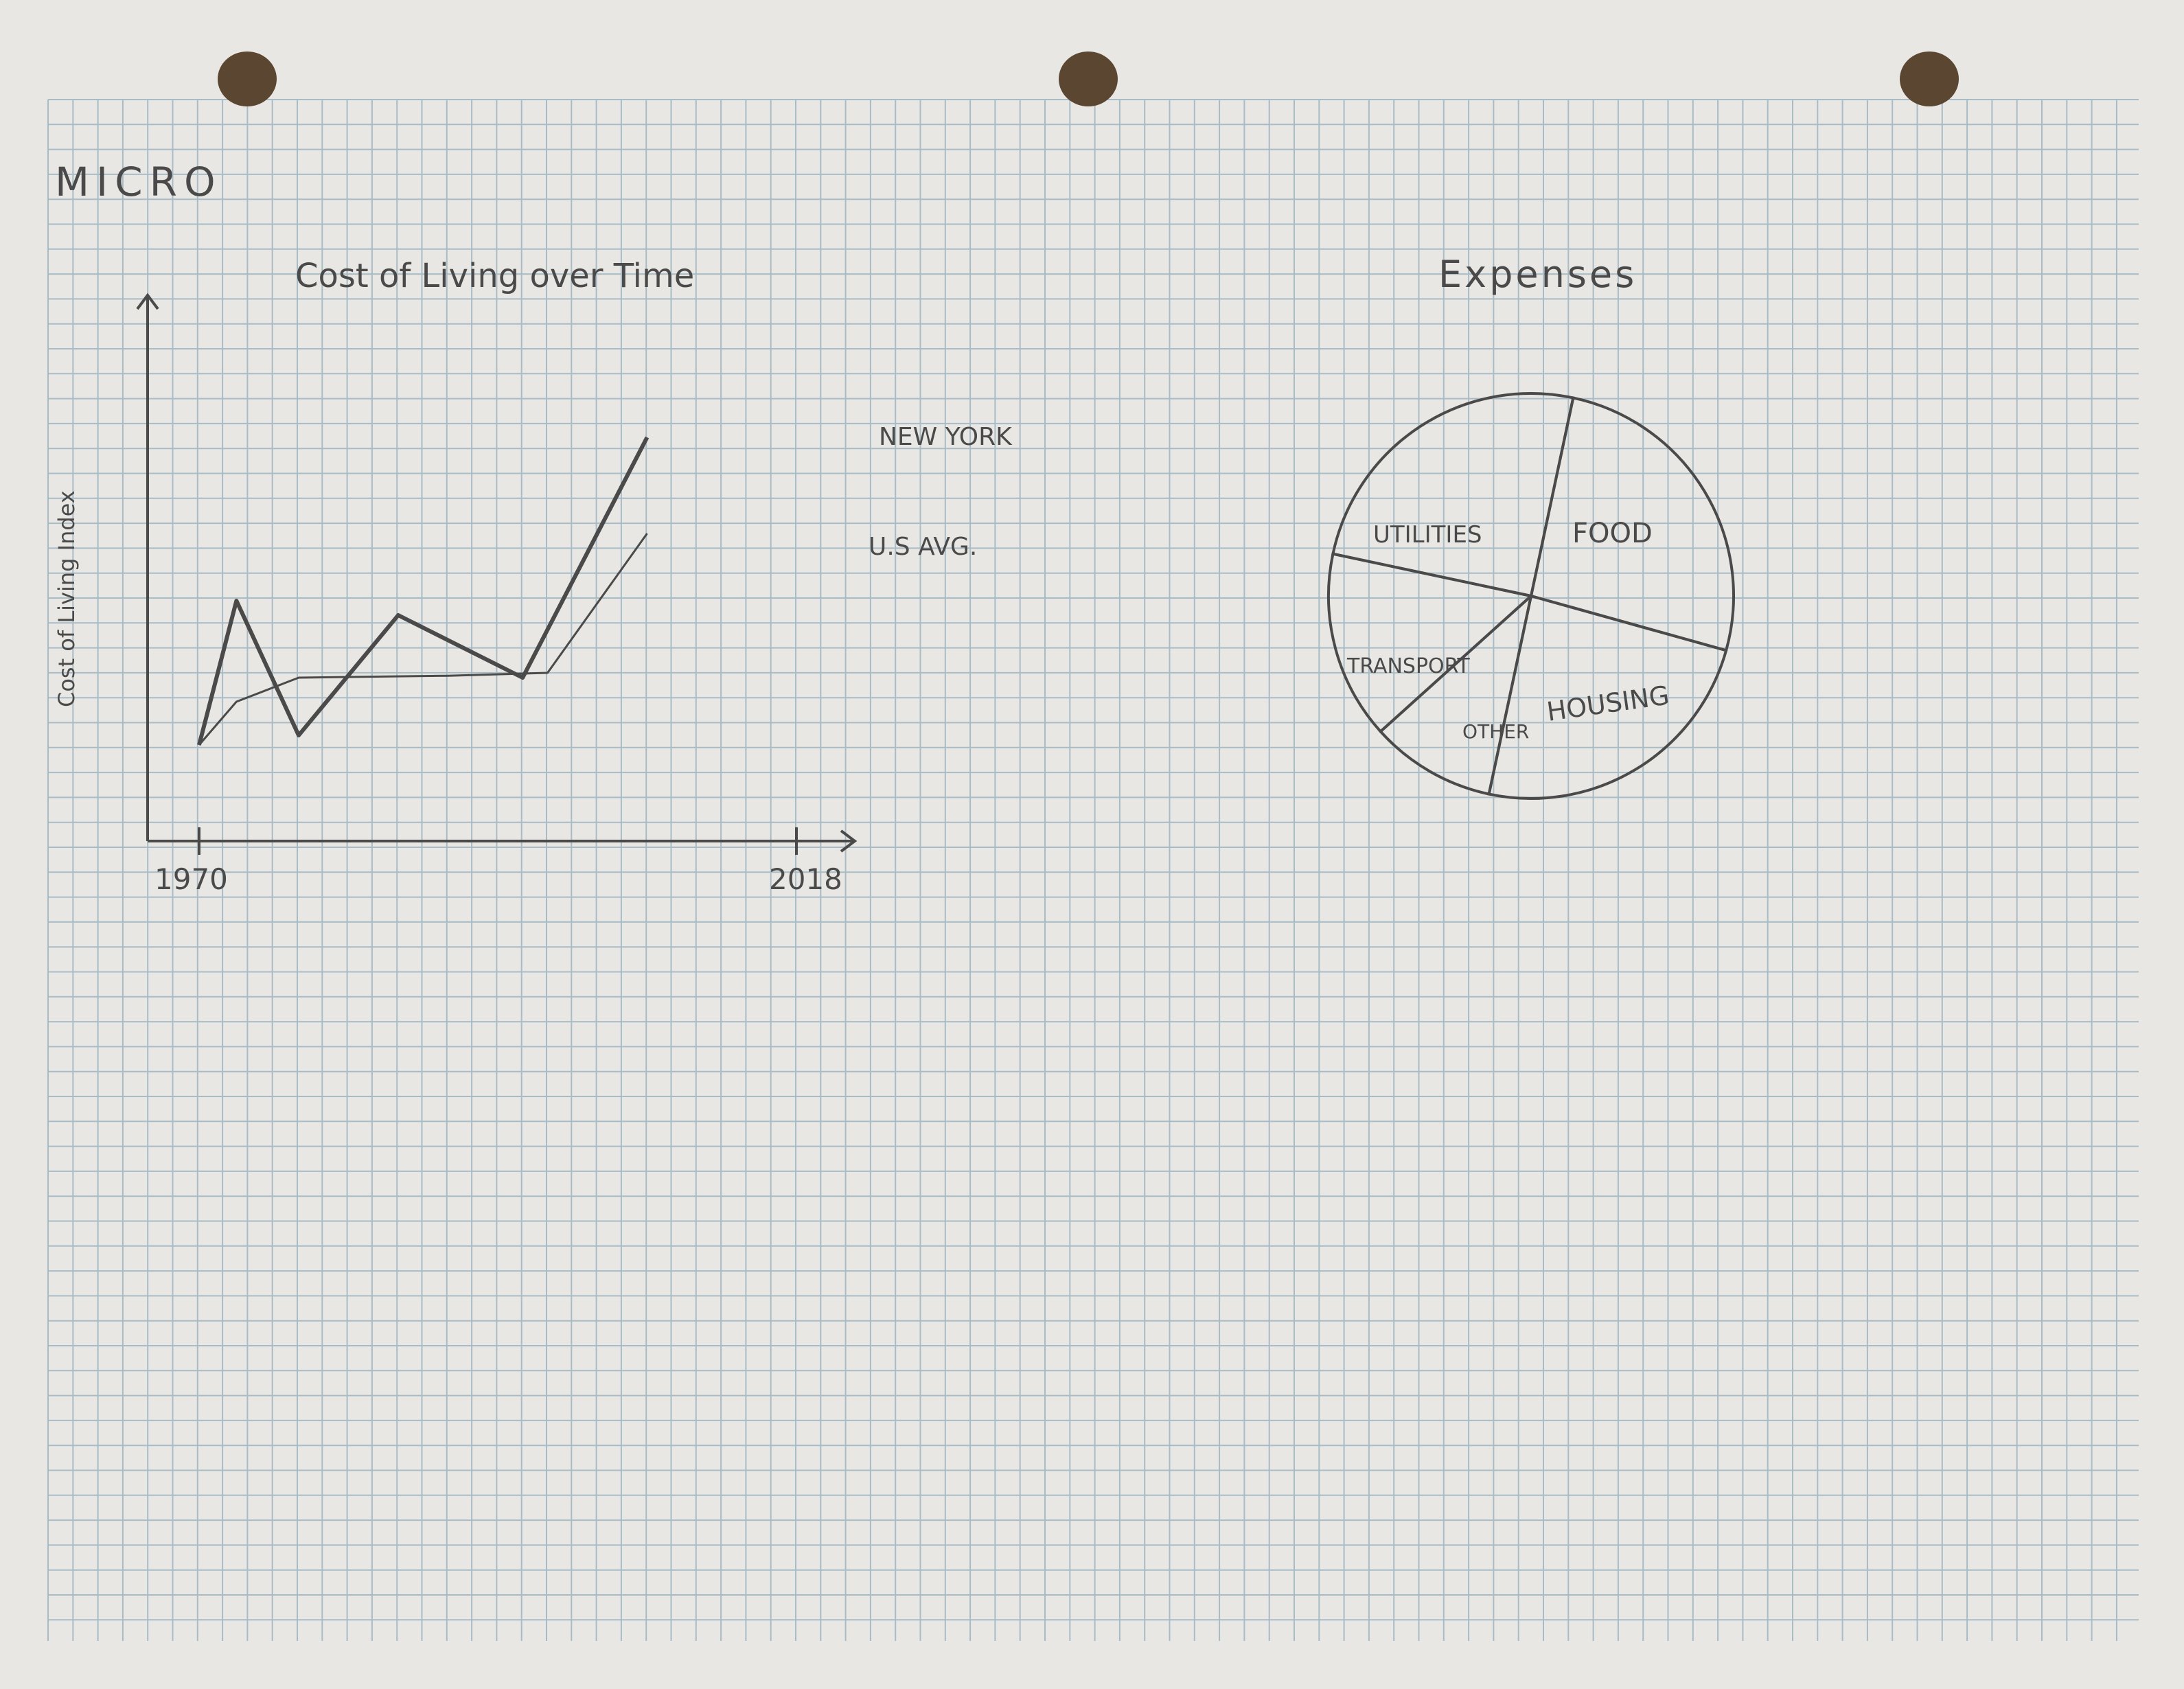 The image size is (2184, 1689). I want to click on binder-holes, so click(1088, 78).